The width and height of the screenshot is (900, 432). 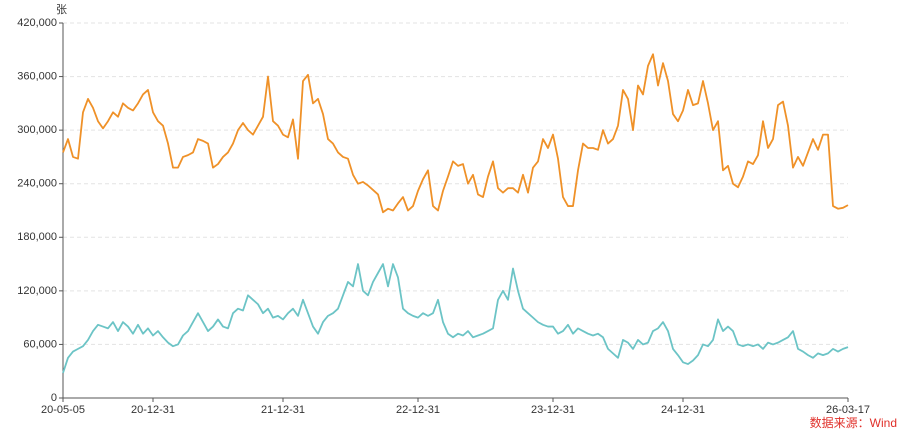 What do you see at coordinates (37, 291) in the screenshot?
I see `y-tick-label: 120,000` at bounding box center [37, 291].